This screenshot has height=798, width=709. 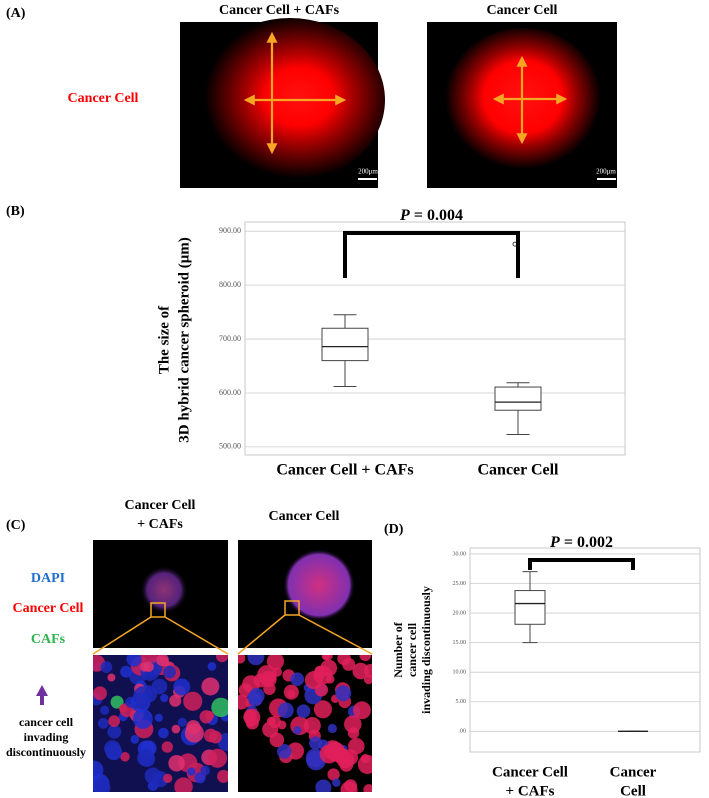 I want to click on p-value: P = 0.002, so click(x=581, y=542).